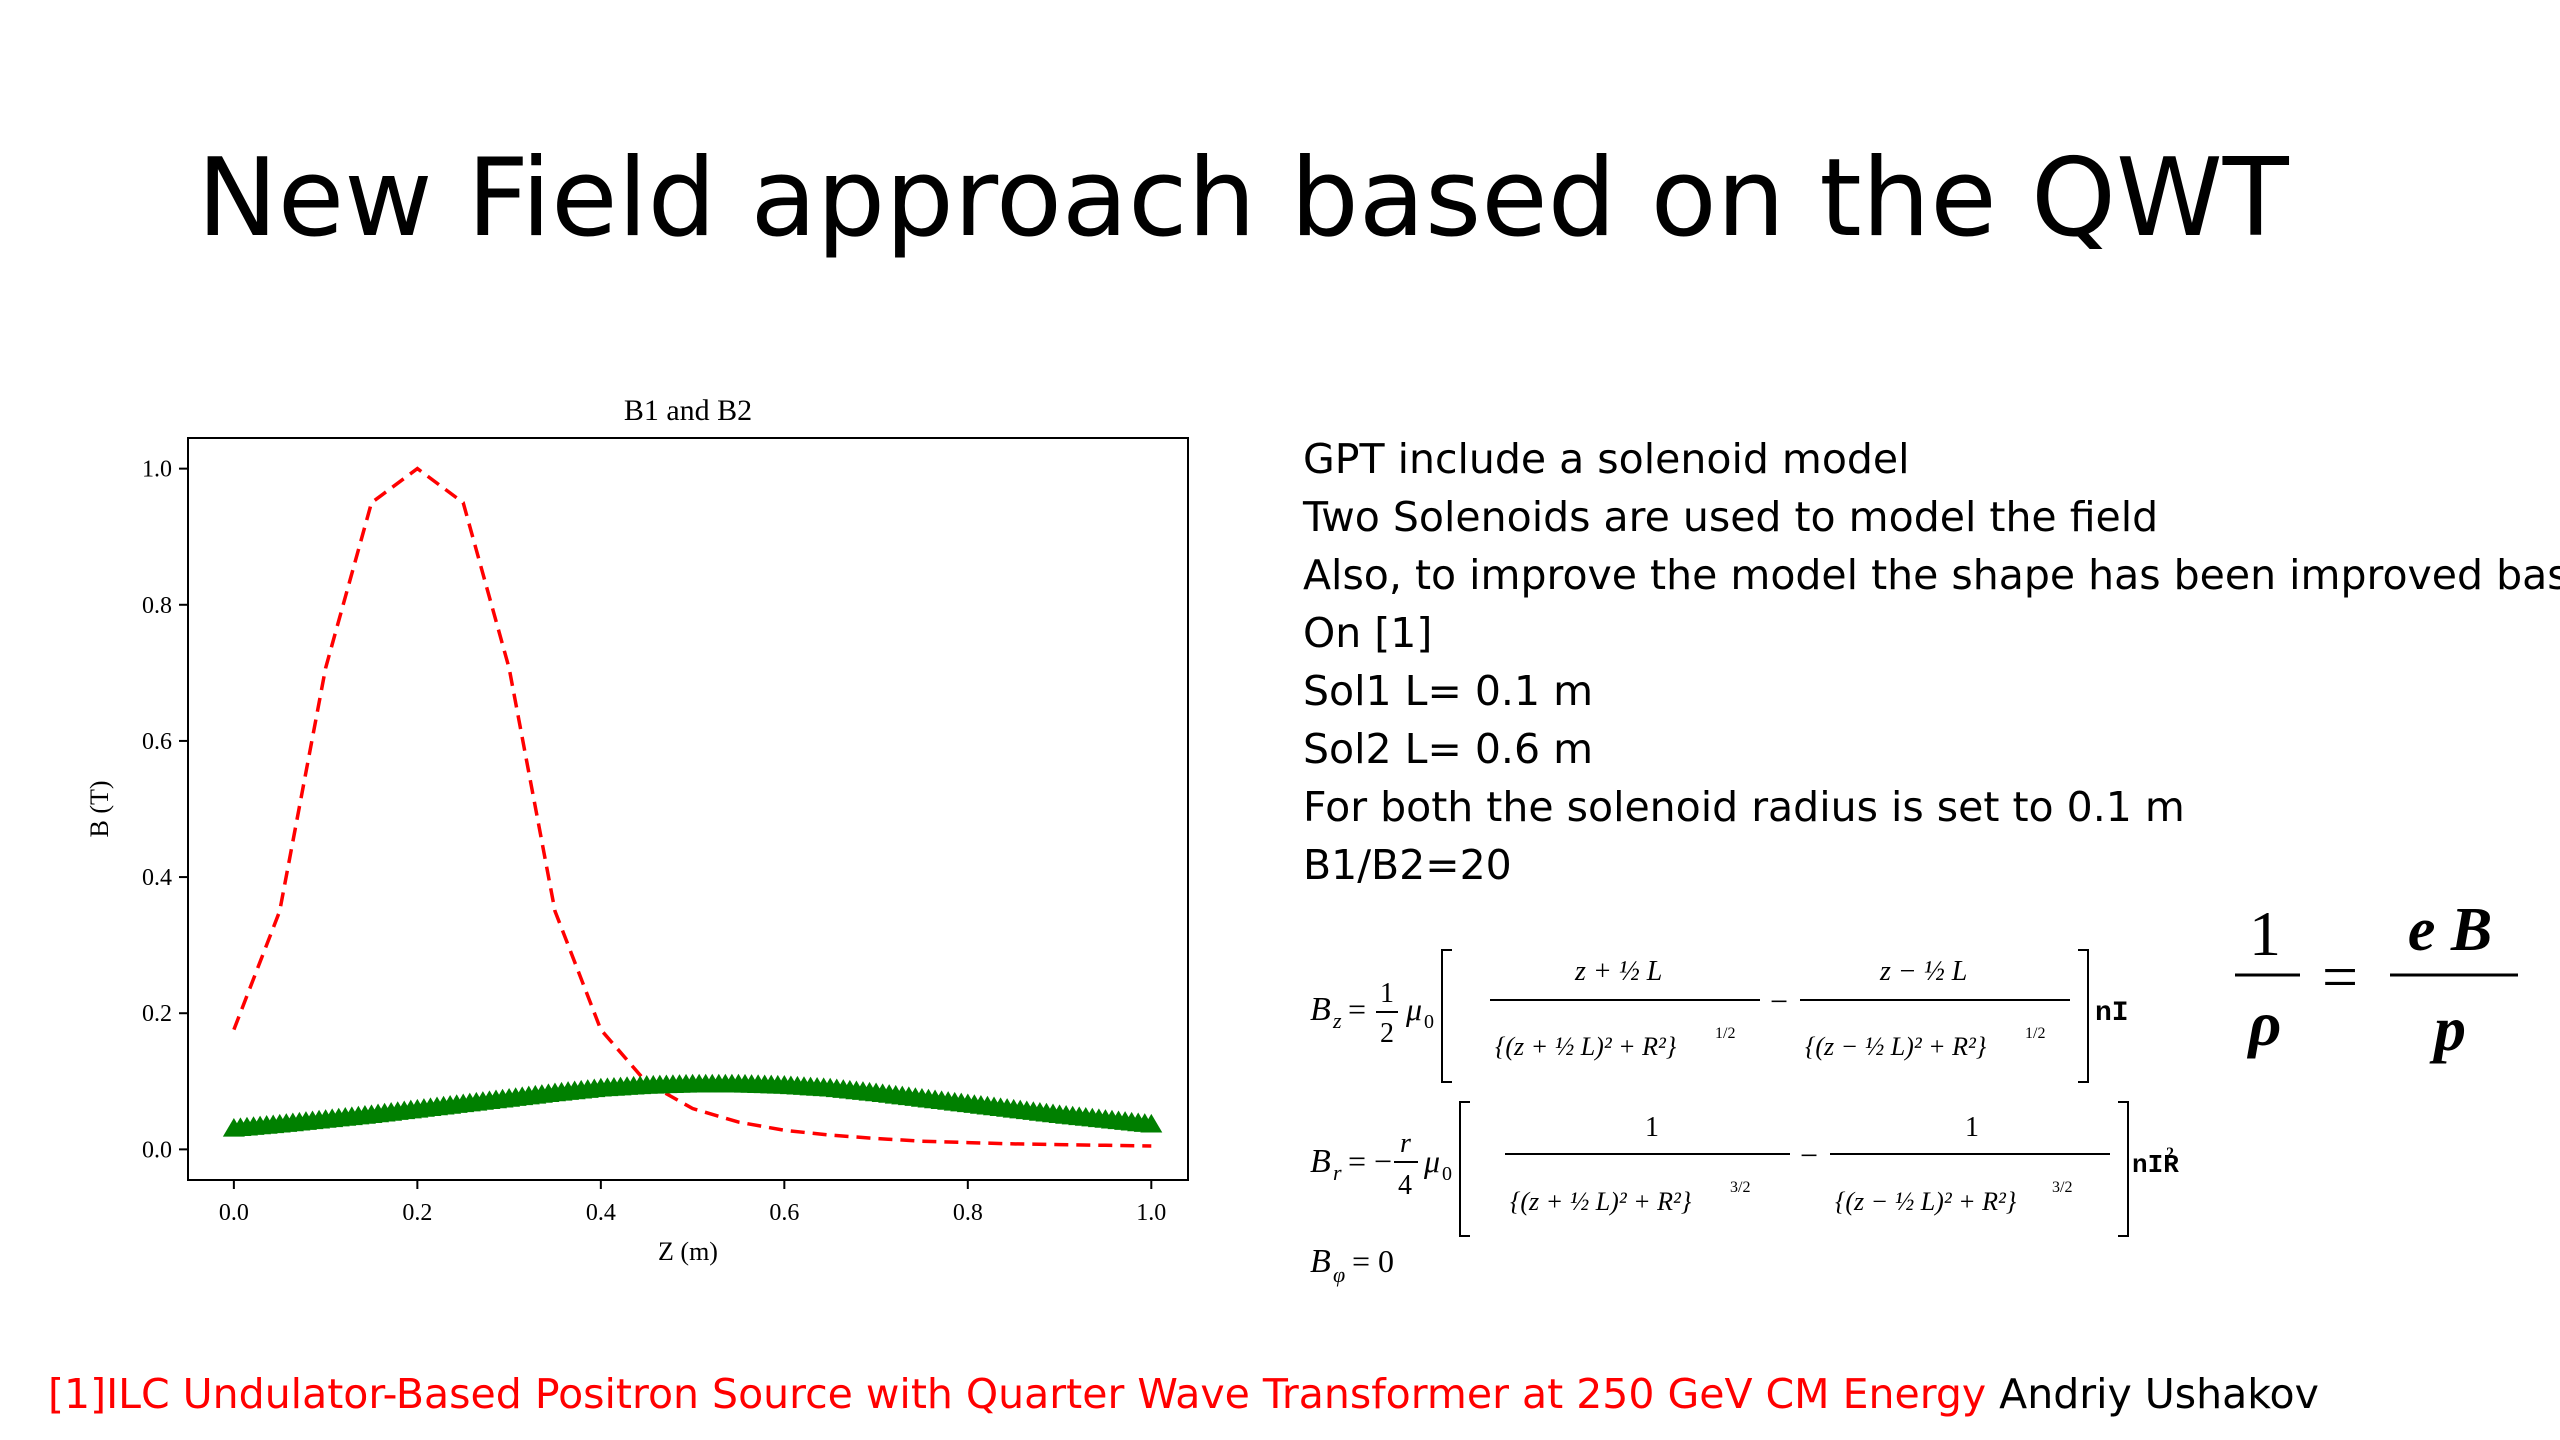 The height and width of the screenshot is (1440, 2560). Describe the element at coordinates (234, 1213) in the screenshot. I see `x-tick-label: 0.0` at that location.